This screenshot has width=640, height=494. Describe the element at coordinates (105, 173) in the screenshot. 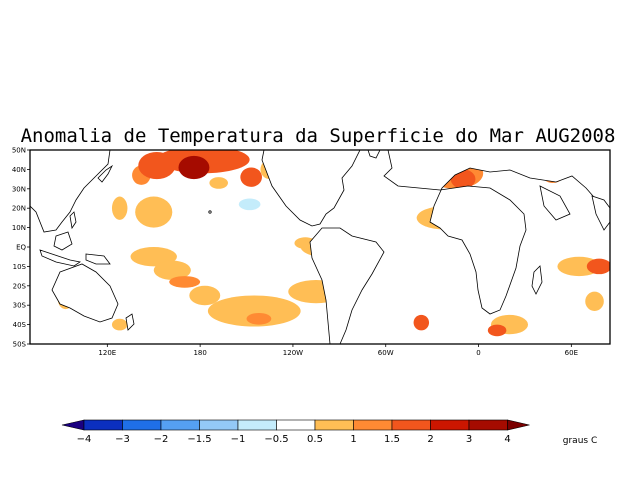

I see `japan-land` at that location.